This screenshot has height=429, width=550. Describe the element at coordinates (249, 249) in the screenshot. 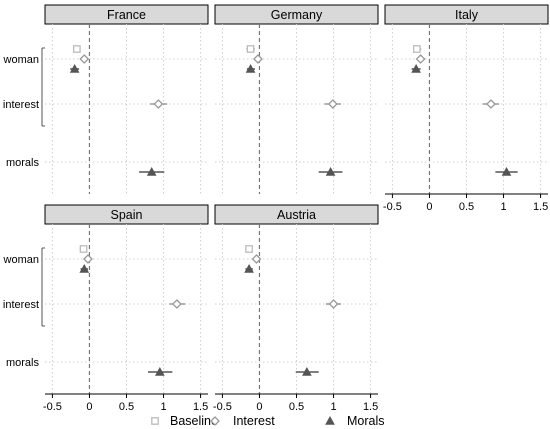

I see `panel-austria-woman-baseline-point` at that location.